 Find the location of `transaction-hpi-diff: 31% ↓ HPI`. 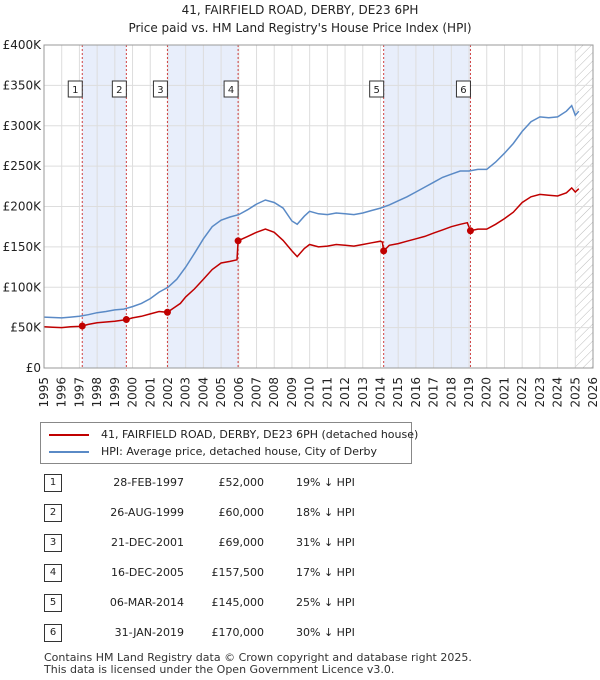

transaction-hpi-diff: 31% ↓ HPI is located at coordinates (325, 542).